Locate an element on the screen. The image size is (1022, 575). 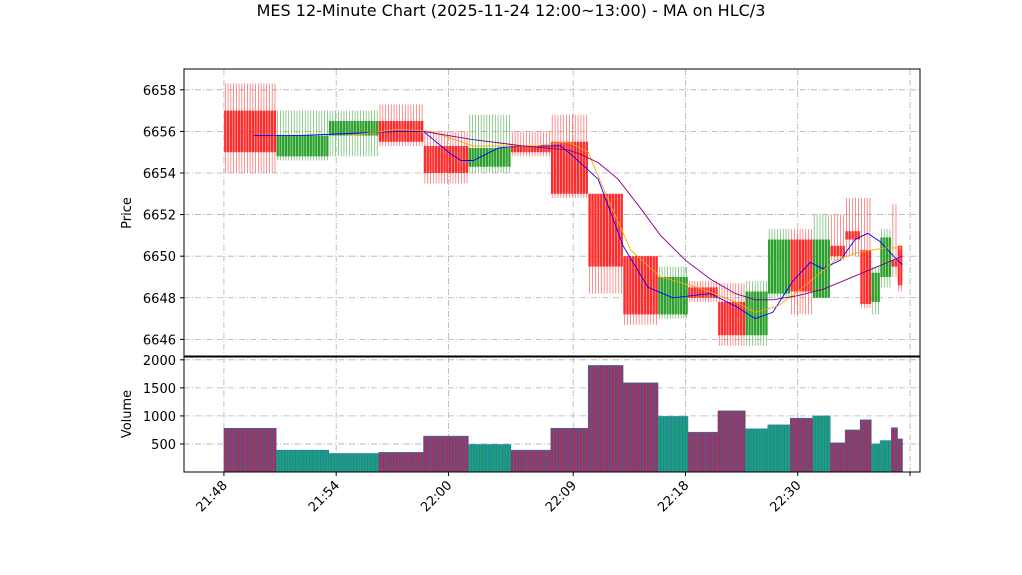
volume-bars is located at coordinates (563, 419).